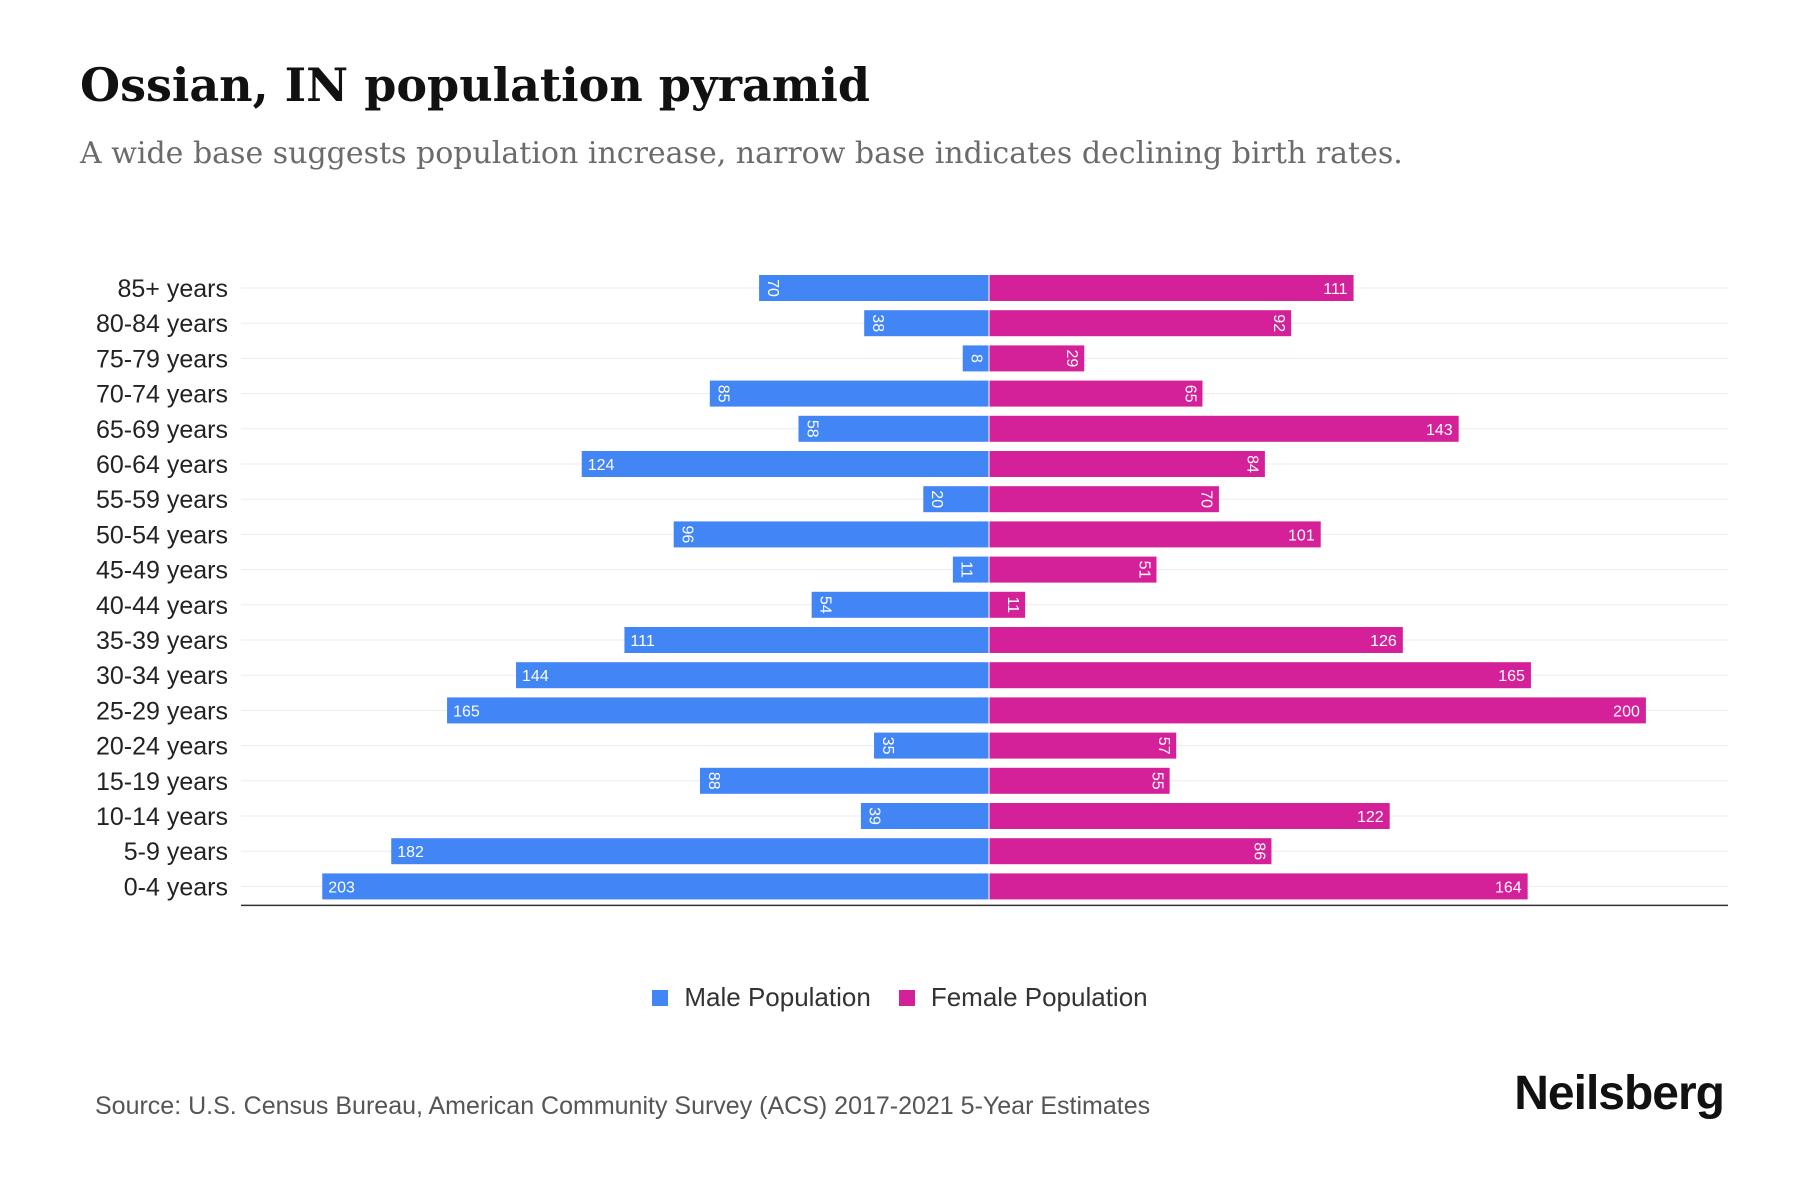 This screenshot has width=1800, height=1200. I want to click on data-label-female: 51, so click(1143, 570).